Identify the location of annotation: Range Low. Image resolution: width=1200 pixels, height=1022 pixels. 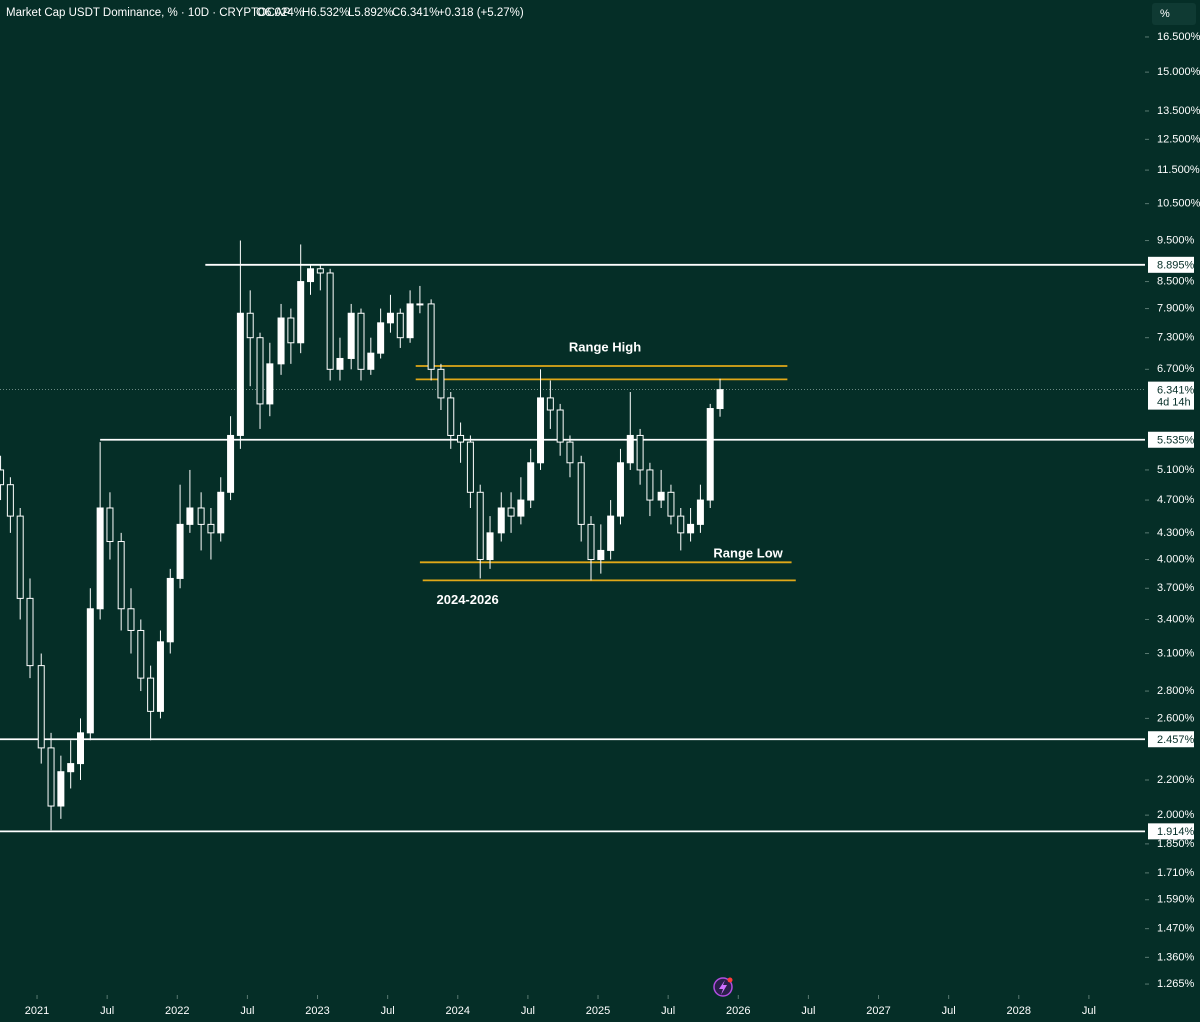
(748, 552).